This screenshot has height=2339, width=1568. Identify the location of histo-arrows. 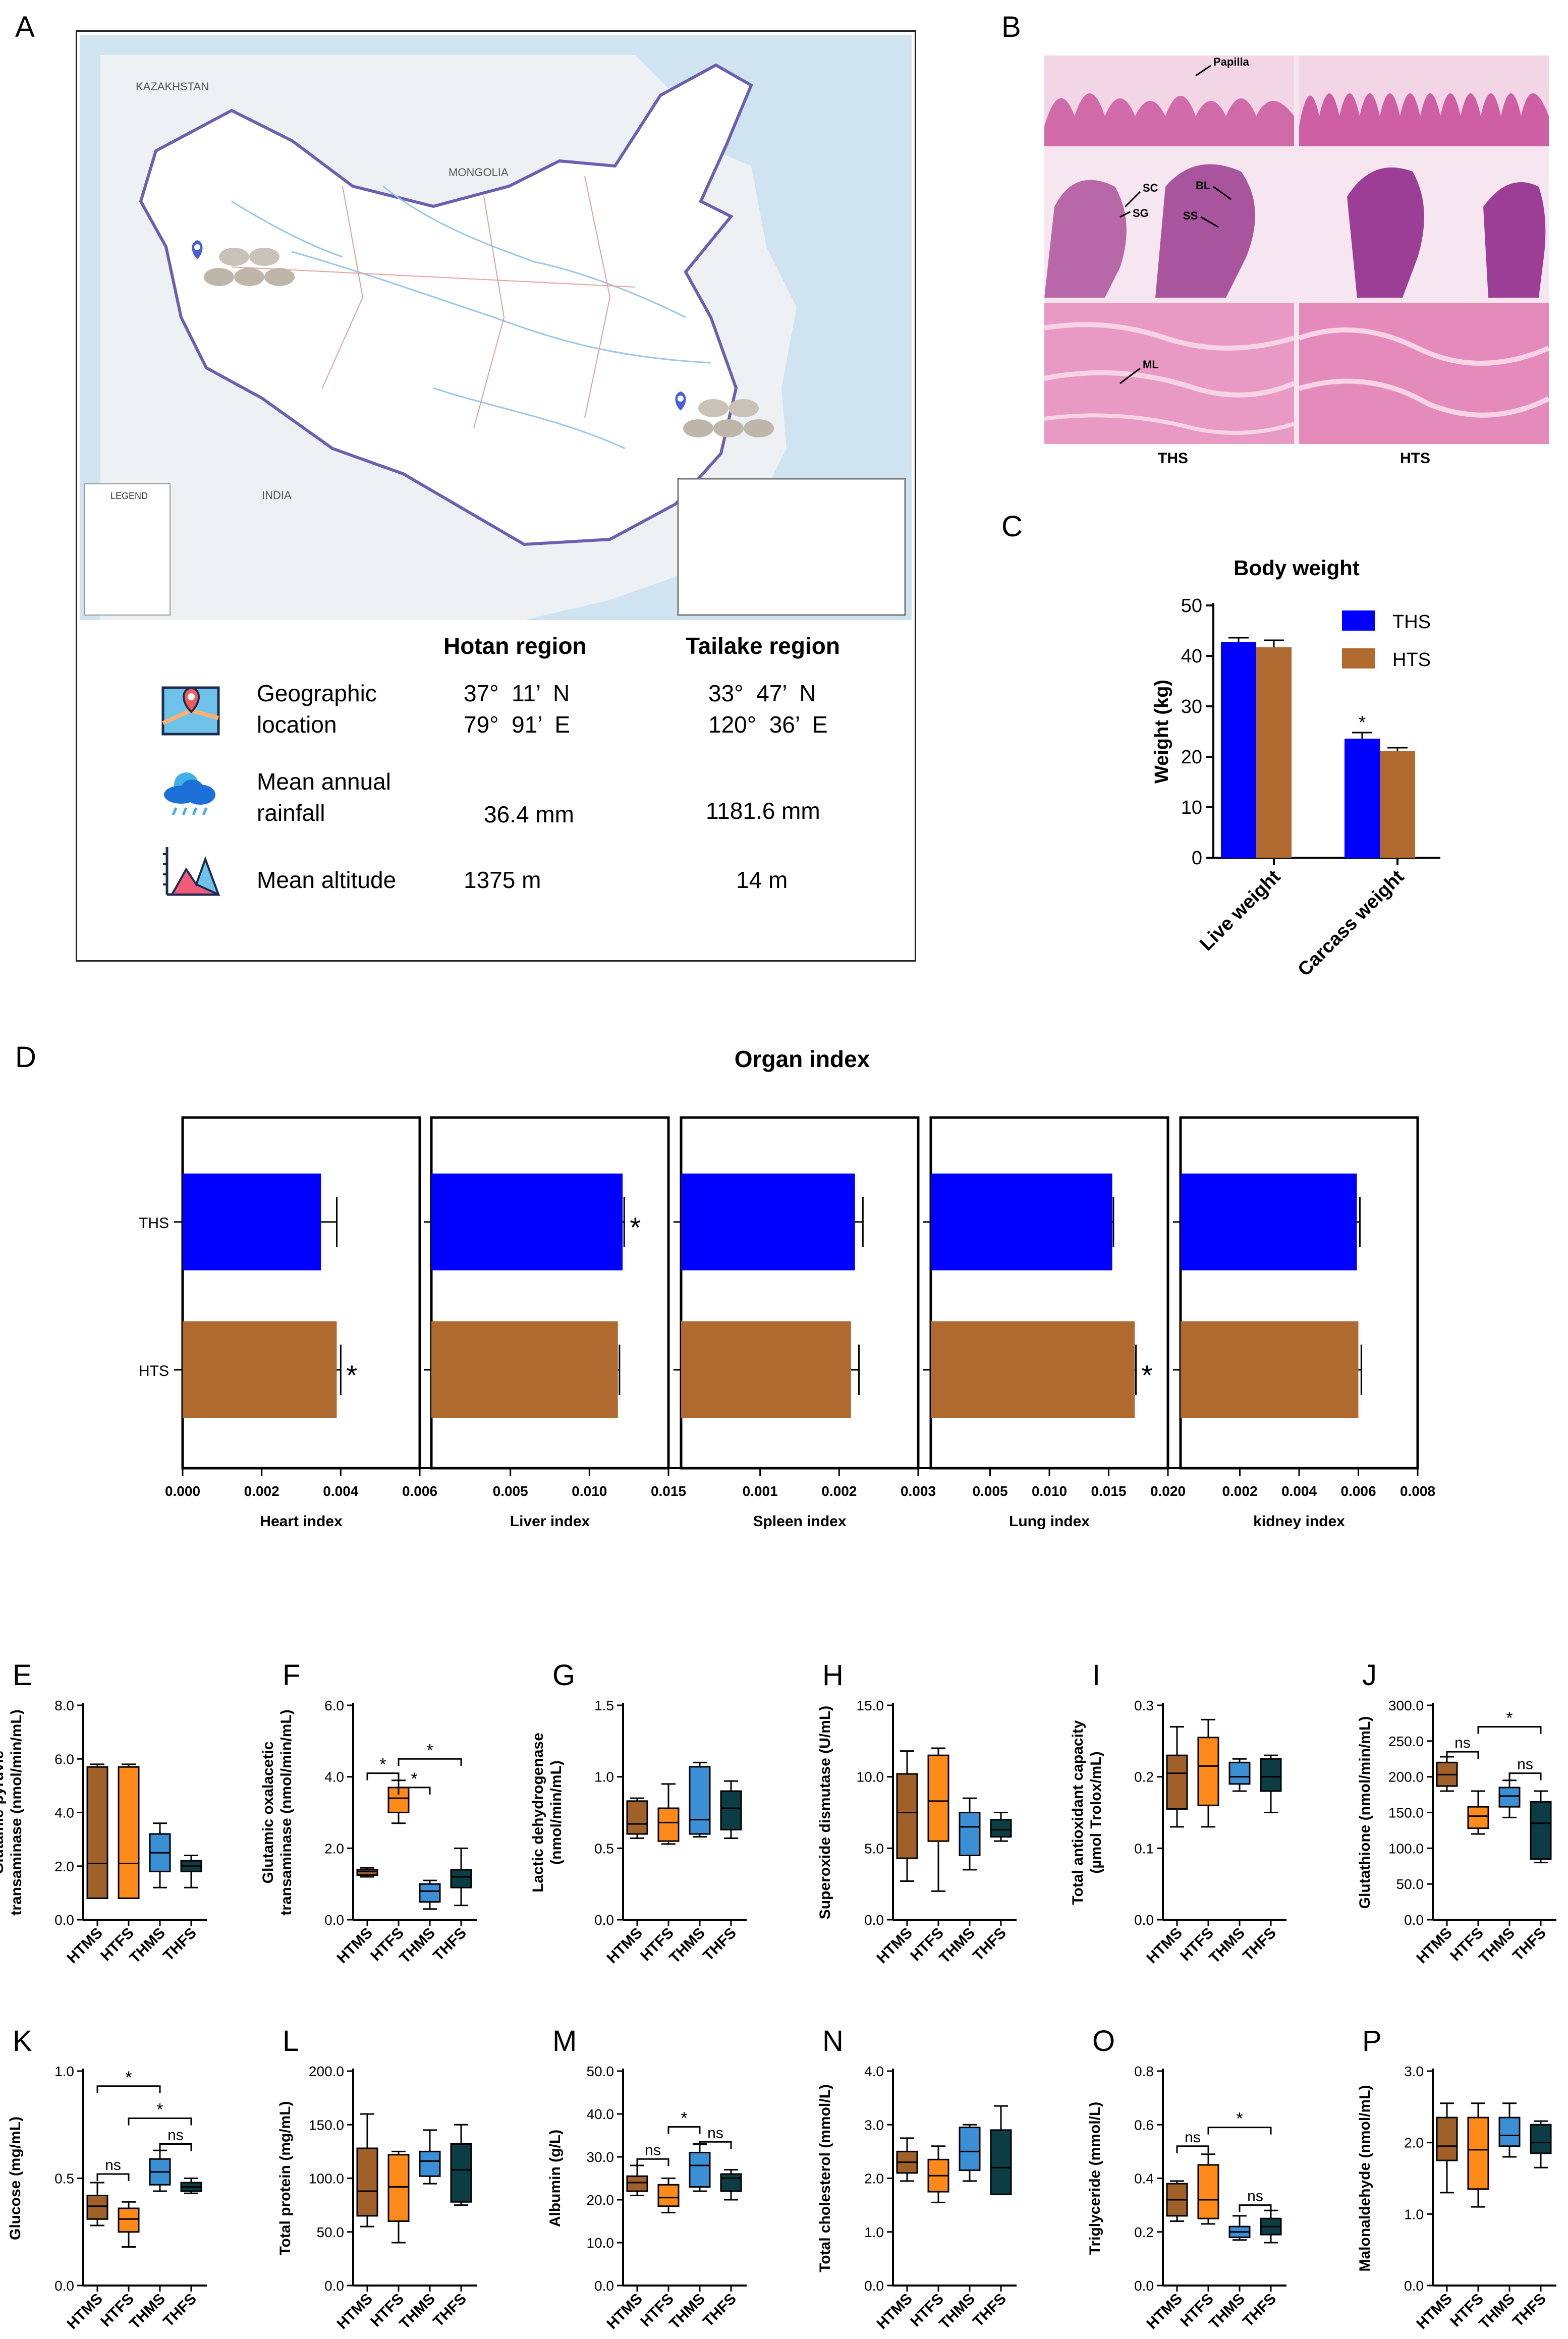
(1175, 224).